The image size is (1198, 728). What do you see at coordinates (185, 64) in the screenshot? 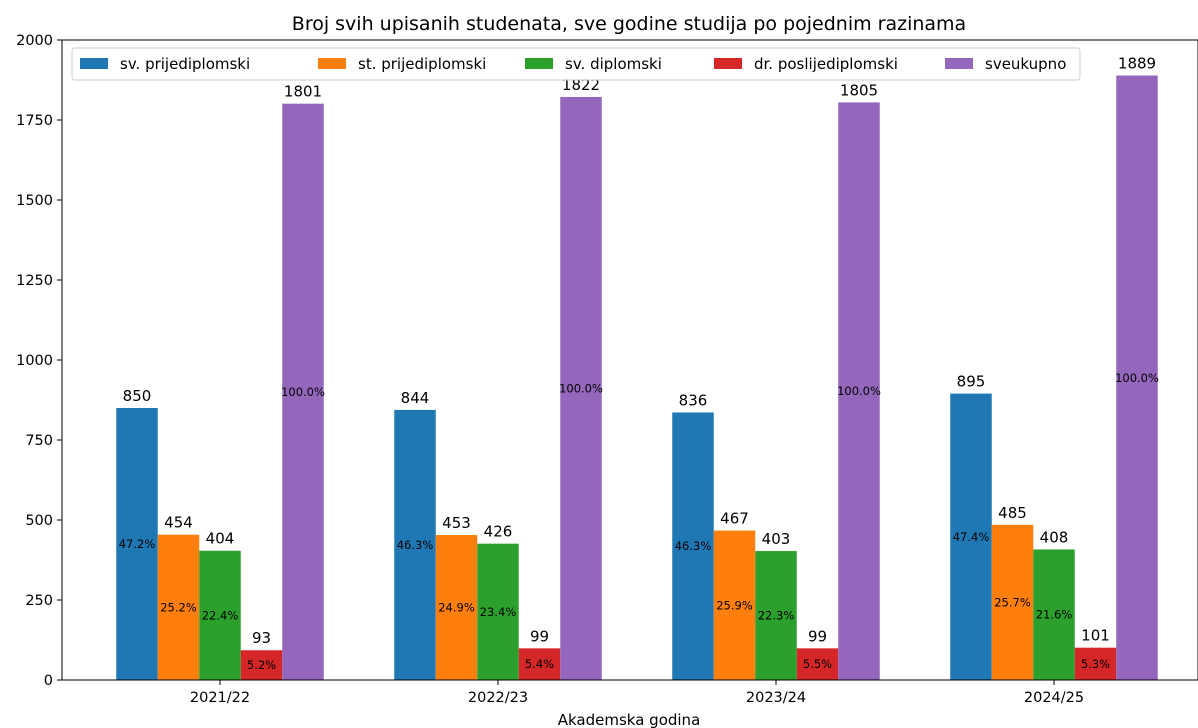
I see `legend-label: sv. prijediplomski` at bounding box center [185, 64].